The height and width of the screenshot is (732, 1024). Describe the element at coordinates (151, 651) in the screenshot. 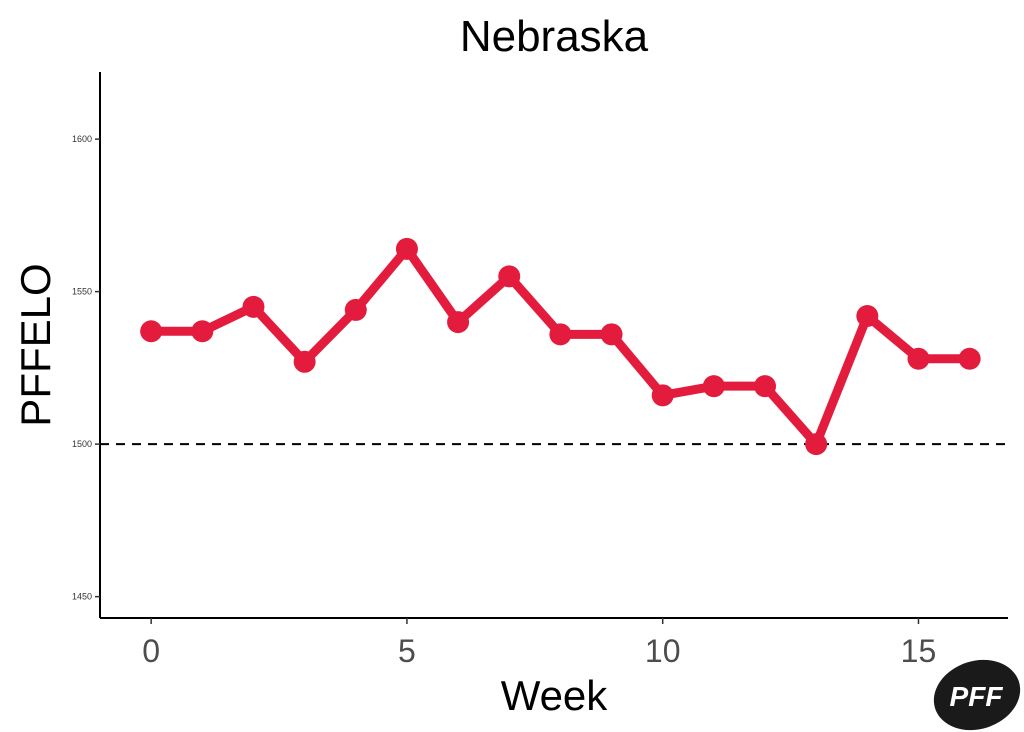

I see `x-tick-label: 0` at that location.